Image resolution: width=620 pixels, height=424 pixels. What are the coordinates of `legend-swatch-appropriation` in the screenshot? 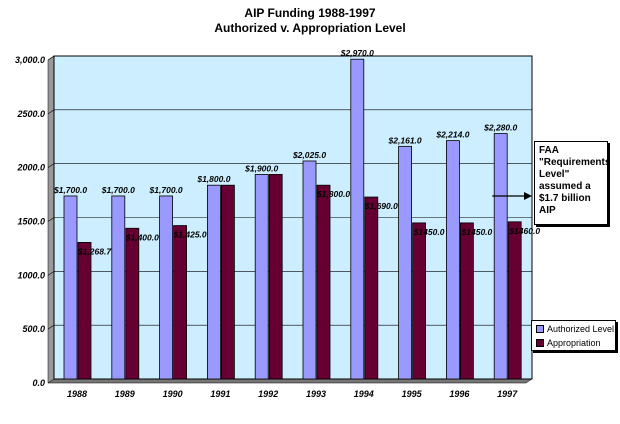 It's located at (540, 342).